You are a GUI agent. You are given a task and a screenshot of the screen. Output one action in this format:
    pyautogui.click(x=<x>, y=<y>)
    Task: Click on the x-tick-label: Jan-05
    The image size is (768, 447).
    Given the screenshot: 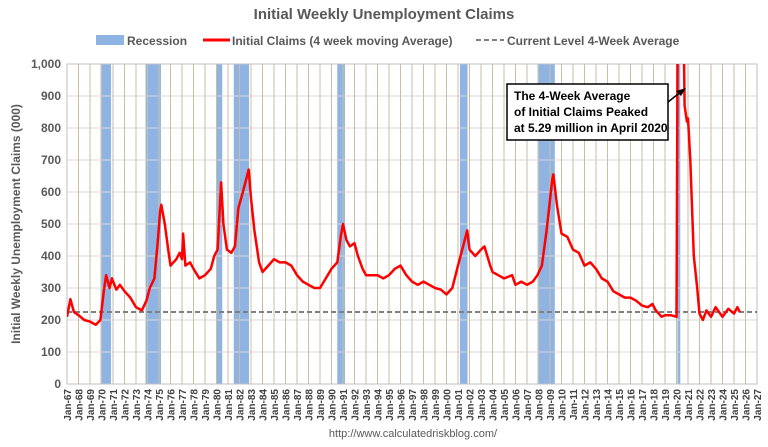 What is the action you would take?
    pyautogui.click(x=505, y=405)
    